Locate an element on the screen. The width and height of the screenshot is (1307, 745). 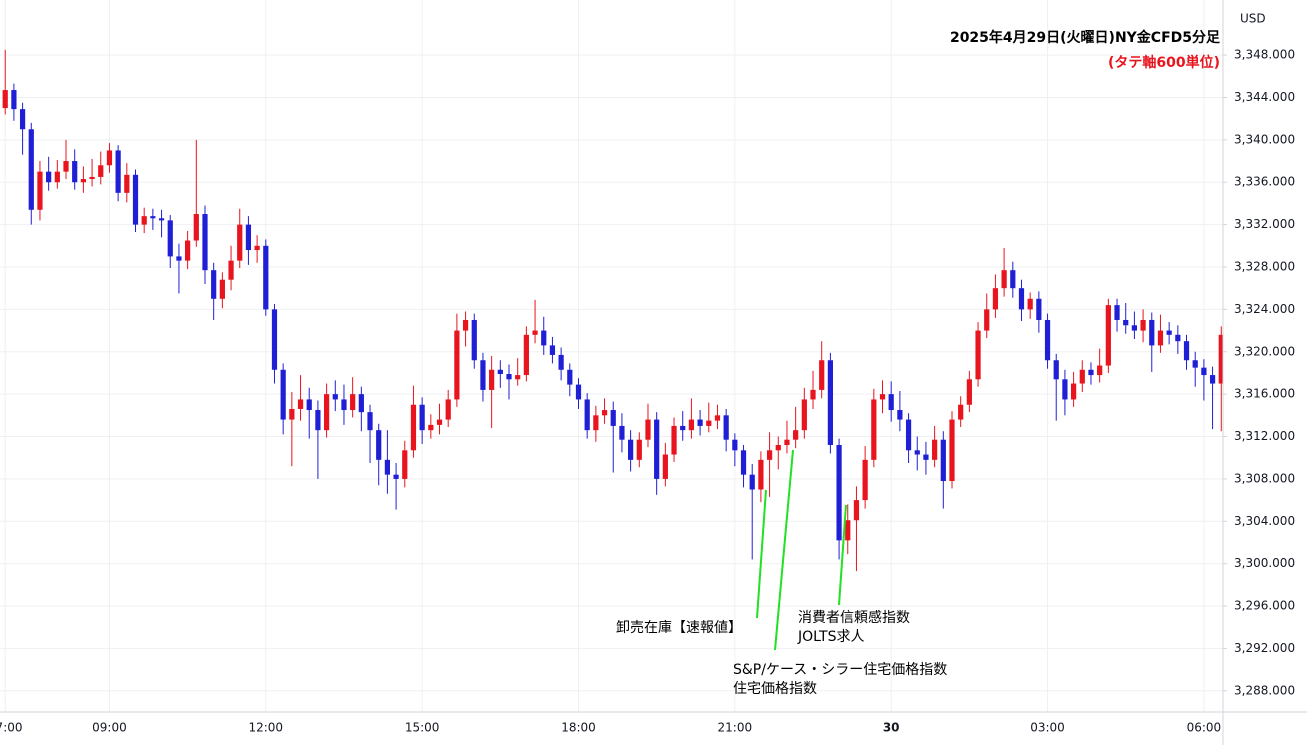
annotation-text: 消費者信頼感指数 is located at coordinates (854, 617).